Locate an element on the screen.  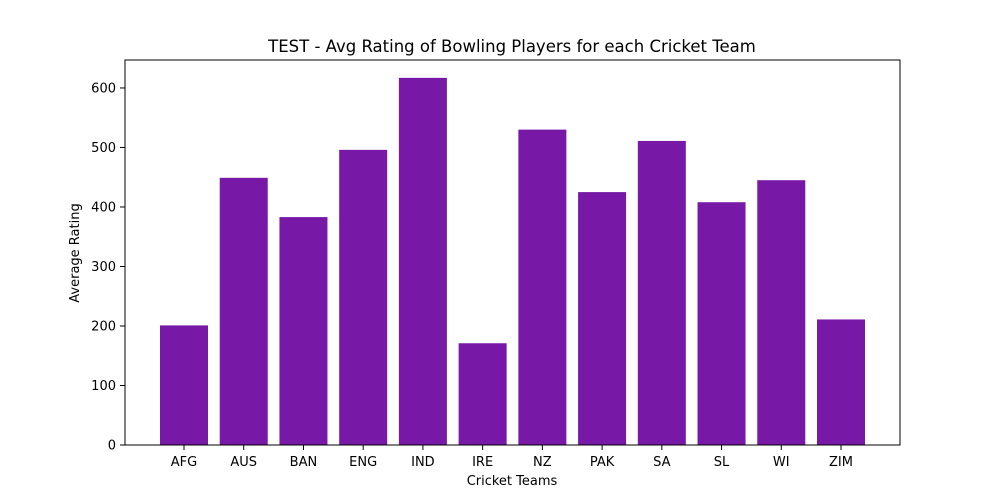
x-tick-label: AFG is located at coordinates (184, 462).